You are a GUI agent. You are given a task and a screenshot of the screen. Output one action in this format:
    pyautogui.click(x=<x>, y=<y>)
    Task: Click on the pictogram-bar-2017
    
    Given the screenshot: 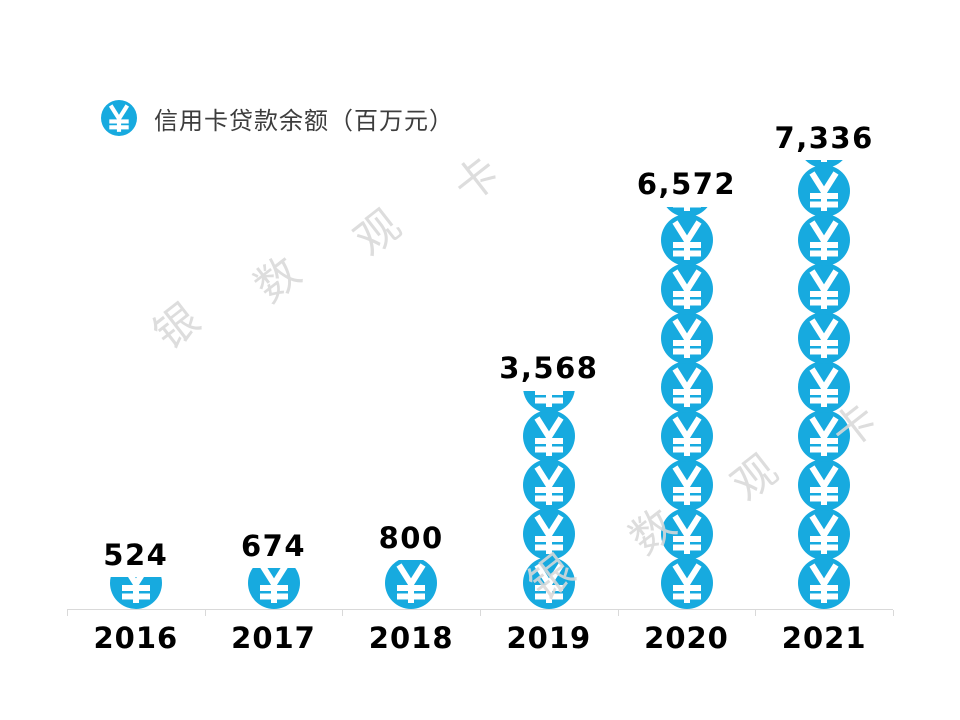 What is the action you would take?
    pyautogui.click(x=273, y=588)
    